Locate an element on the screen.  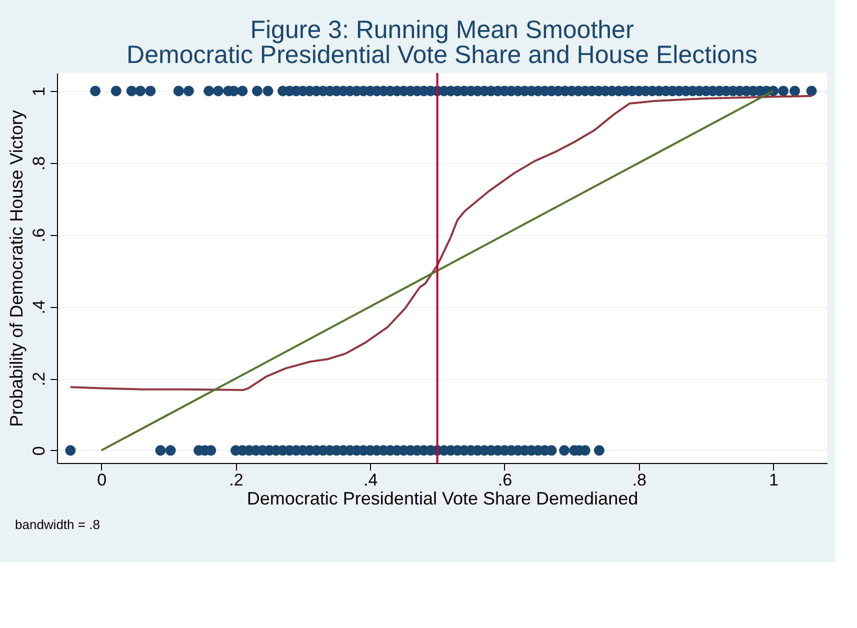
x-tick-label: 1 is located at coordinates (773, 480).